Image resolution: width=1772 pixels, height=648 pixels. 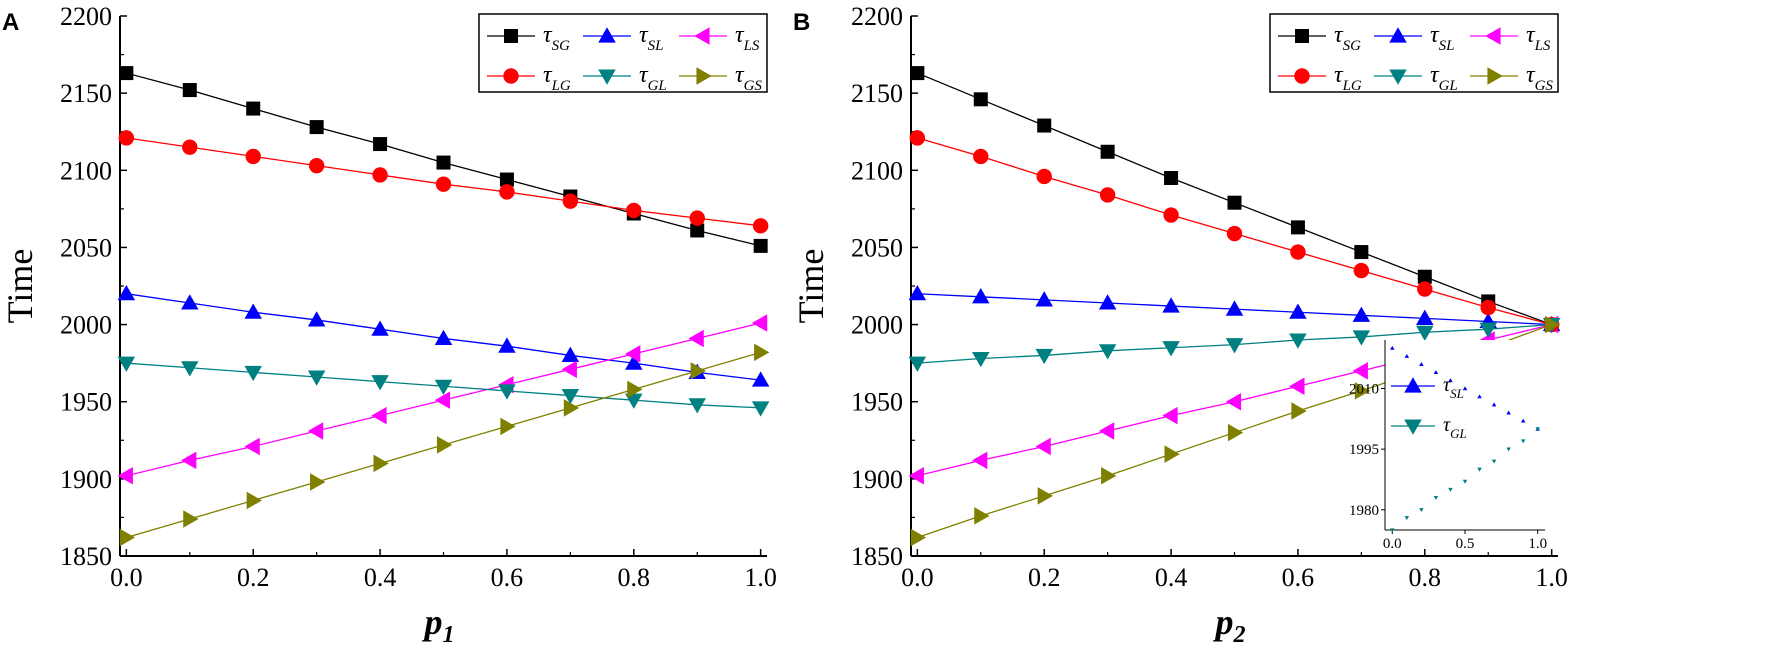 I want to click on x-tick-label: 0.2, so click(x=253, y=577).